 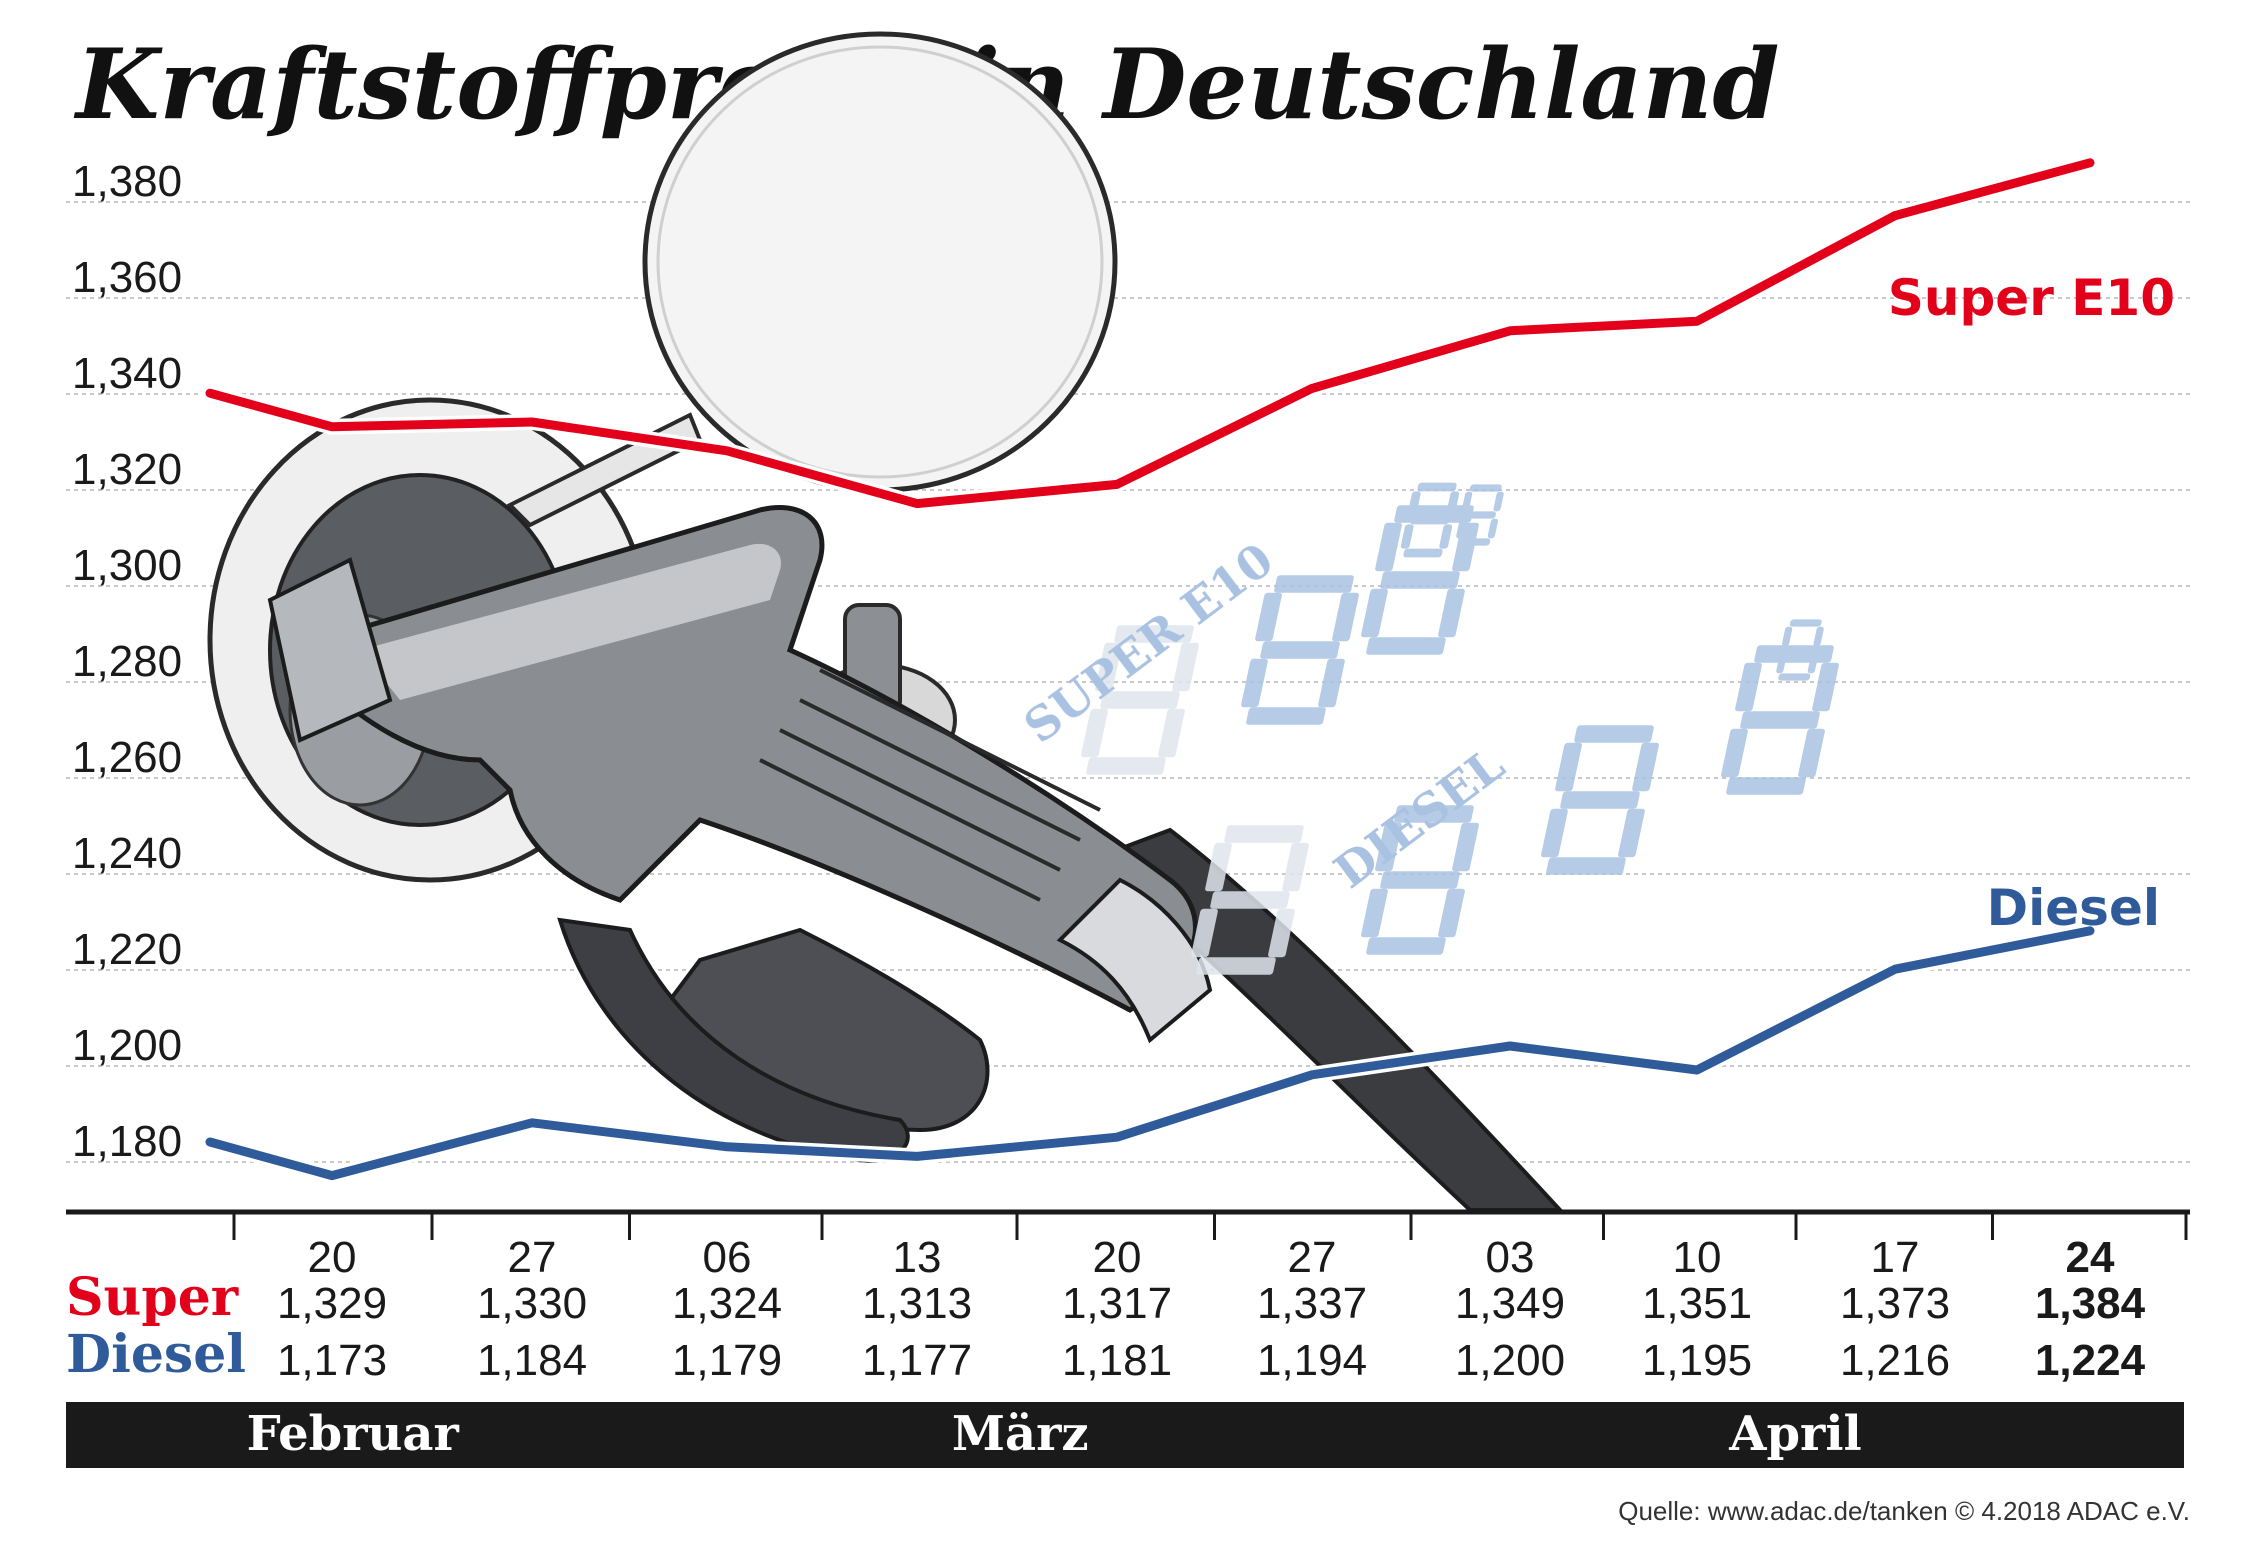 I want to click on table-cell: 1,200, so click(x=1510, y=1360).